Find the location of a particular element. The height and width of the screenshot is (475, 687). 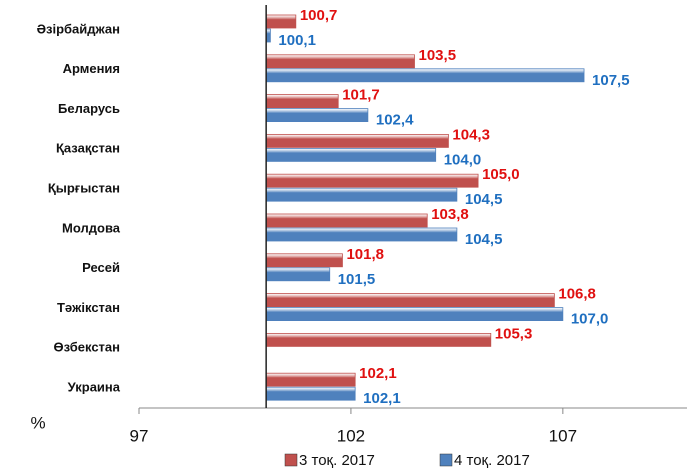

value-label: 107,0 is located at coordinates (590, 319).